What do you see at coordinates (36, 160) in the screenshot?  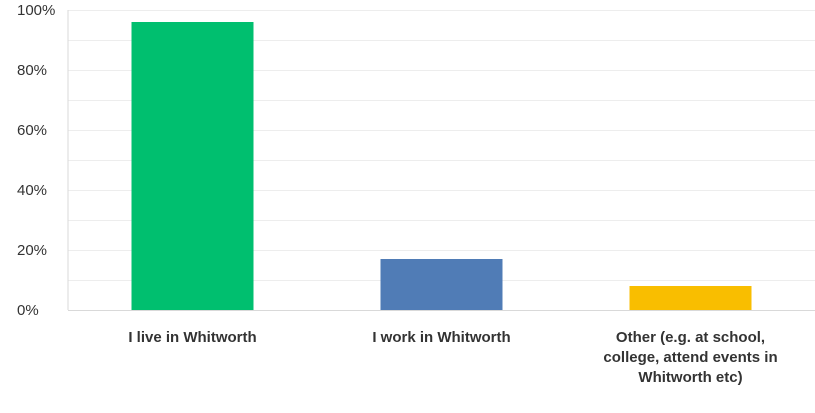 I see `y-axis-tick-labels: 0% 20% 40% 60% 80% 100%` at bounding box center [36, 160].